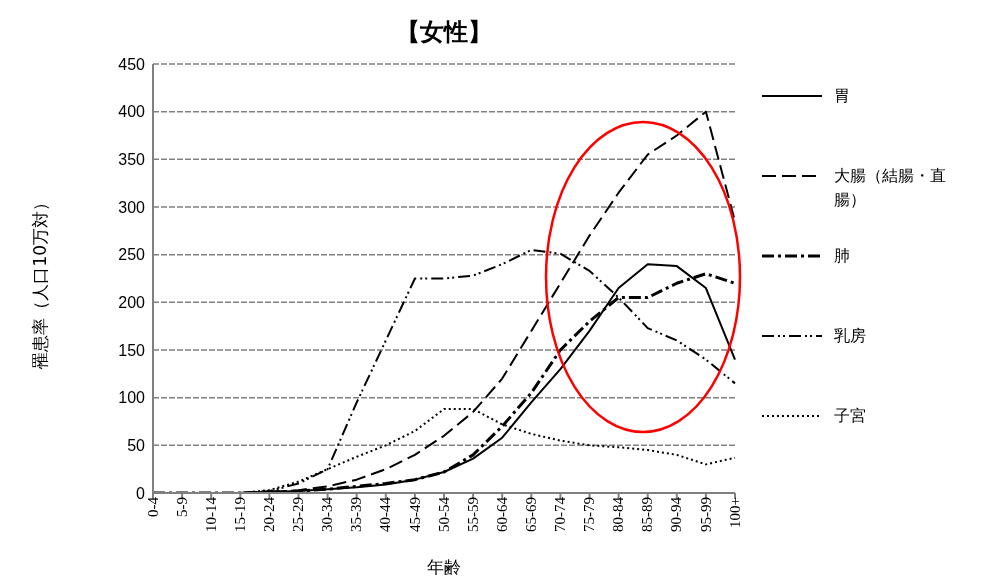 This screenshot has width=1008, height=581. What do you see at coordinates (842, 256) in the screenshot?
I see `legend-label: 肺` at bounding box center [842, 256].